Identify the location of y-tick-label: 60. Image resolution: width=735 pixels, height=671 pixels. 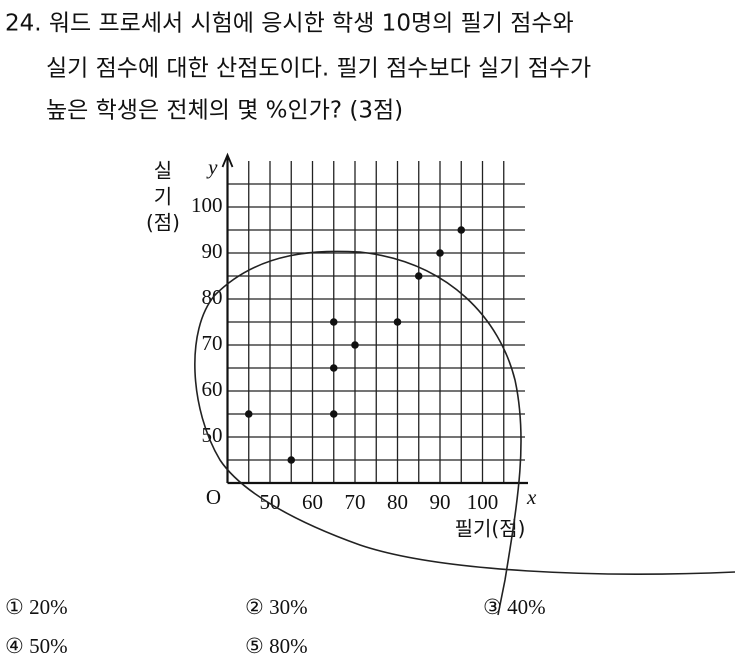
(212, 389).